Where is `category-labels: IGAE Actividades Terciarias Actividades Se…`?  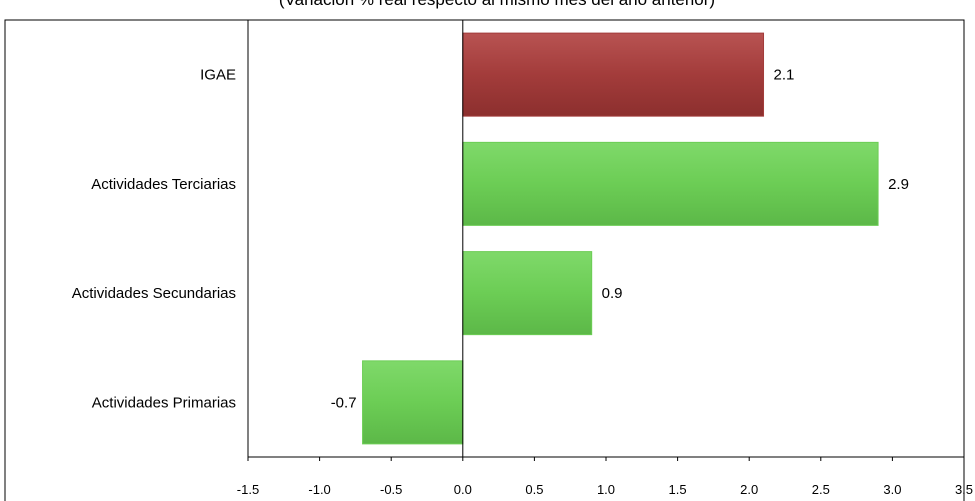
category-labels: IGAE Actividades Terciarias Actividades Se… is located at coordinates (154, 239).